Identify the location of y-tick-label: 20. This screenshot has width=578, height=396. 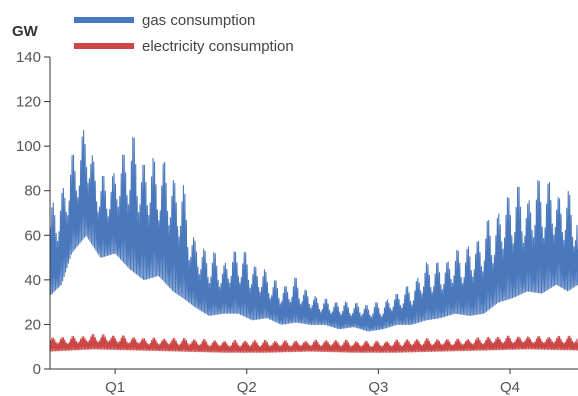
(32, 324).